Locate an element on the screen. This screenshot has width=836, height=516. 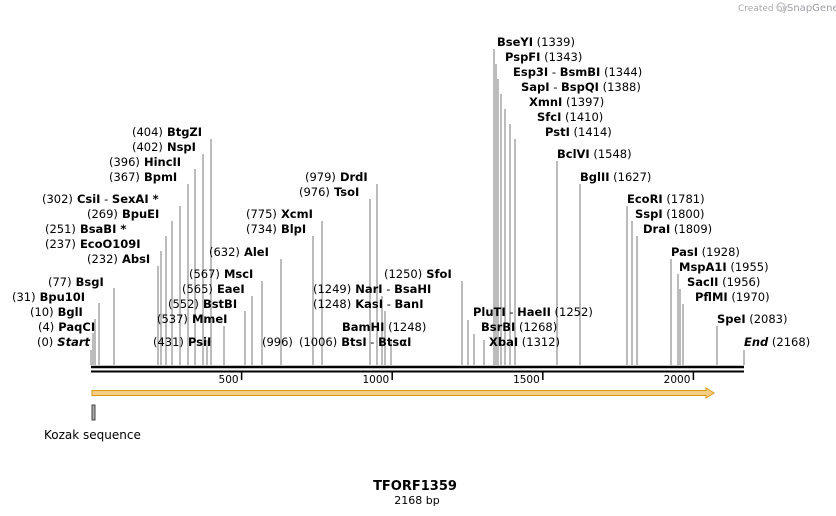
site-label: (1250) SfoI is located at coordinates (418, 274).